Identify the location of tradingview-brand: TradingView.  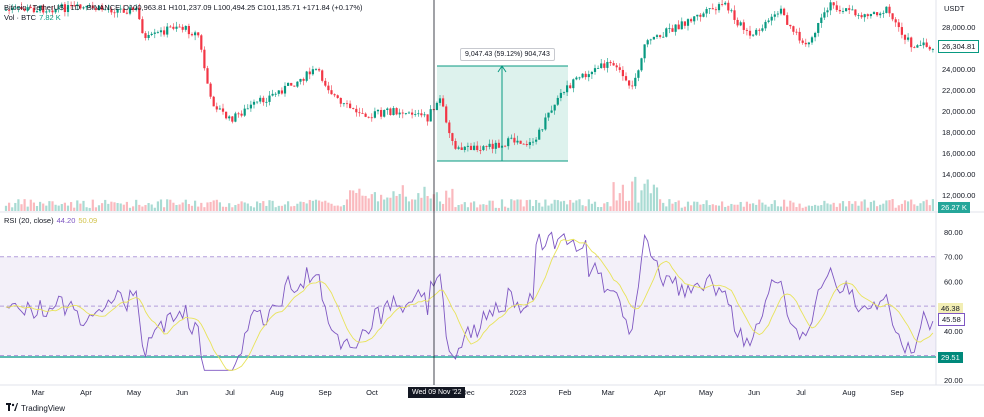
(35, 408).